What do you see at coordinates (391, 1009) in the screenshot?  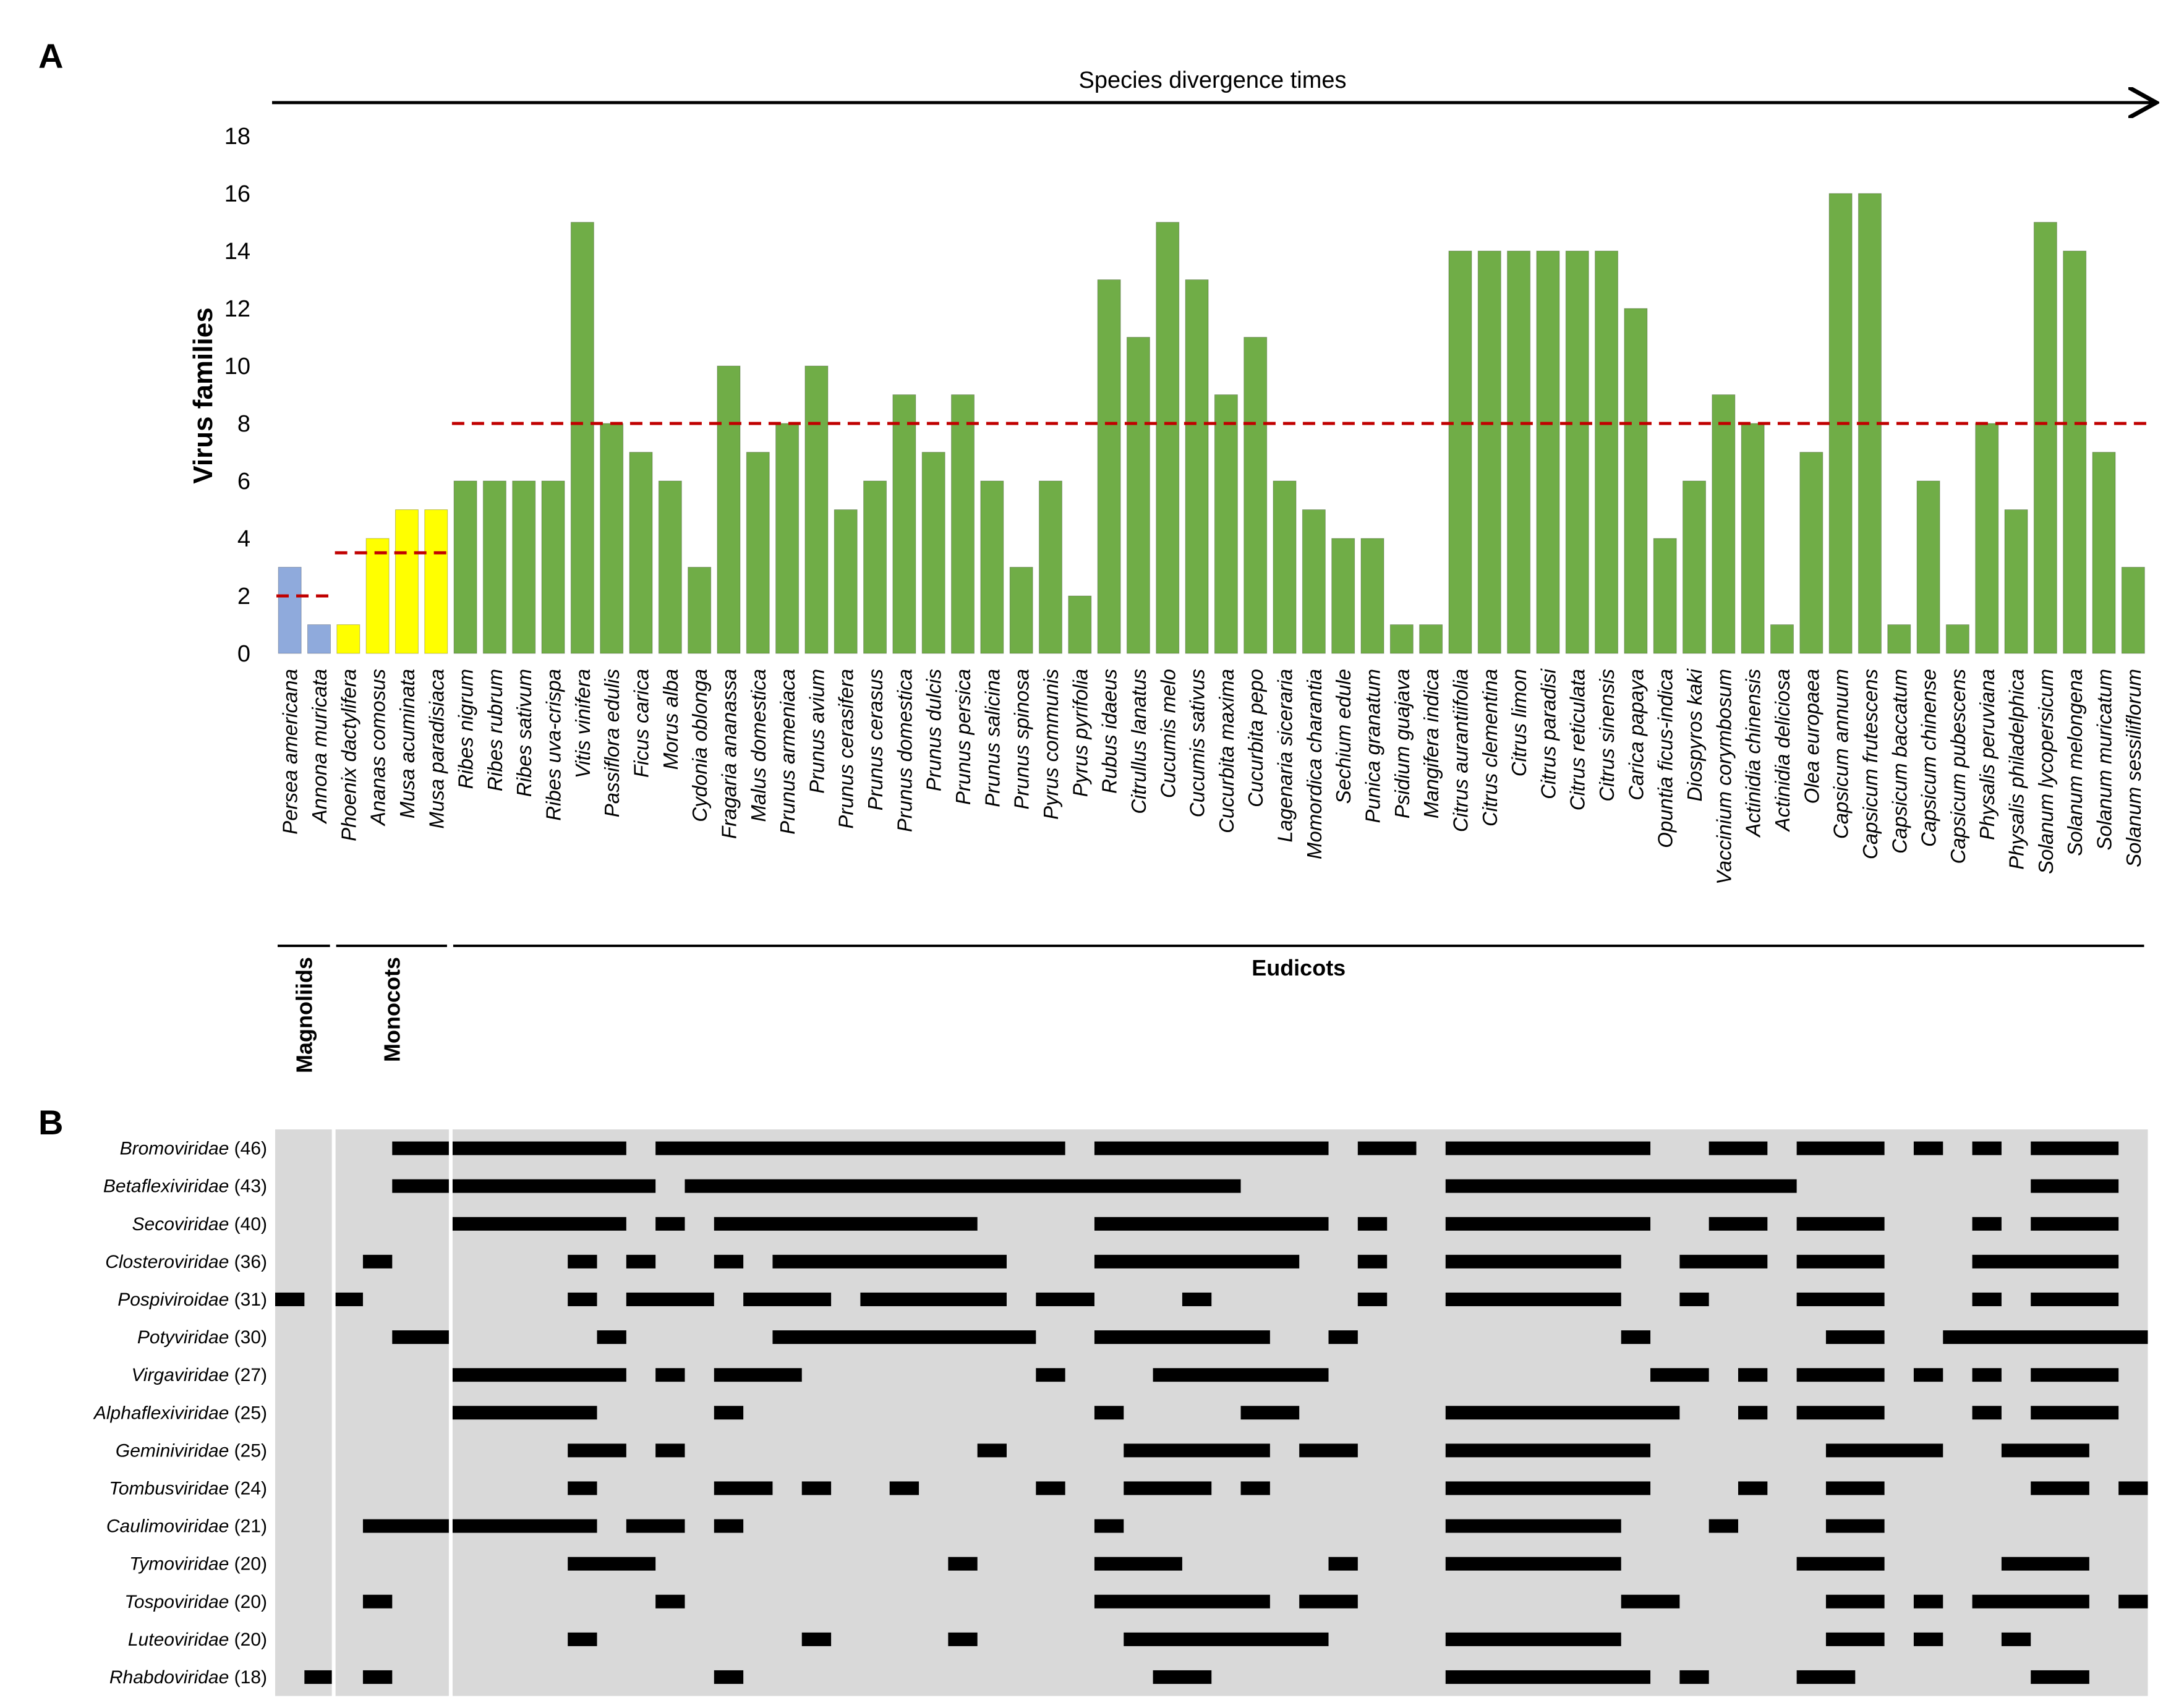 I see `clade-label: Monocots` at bounding box center [391, 1009].